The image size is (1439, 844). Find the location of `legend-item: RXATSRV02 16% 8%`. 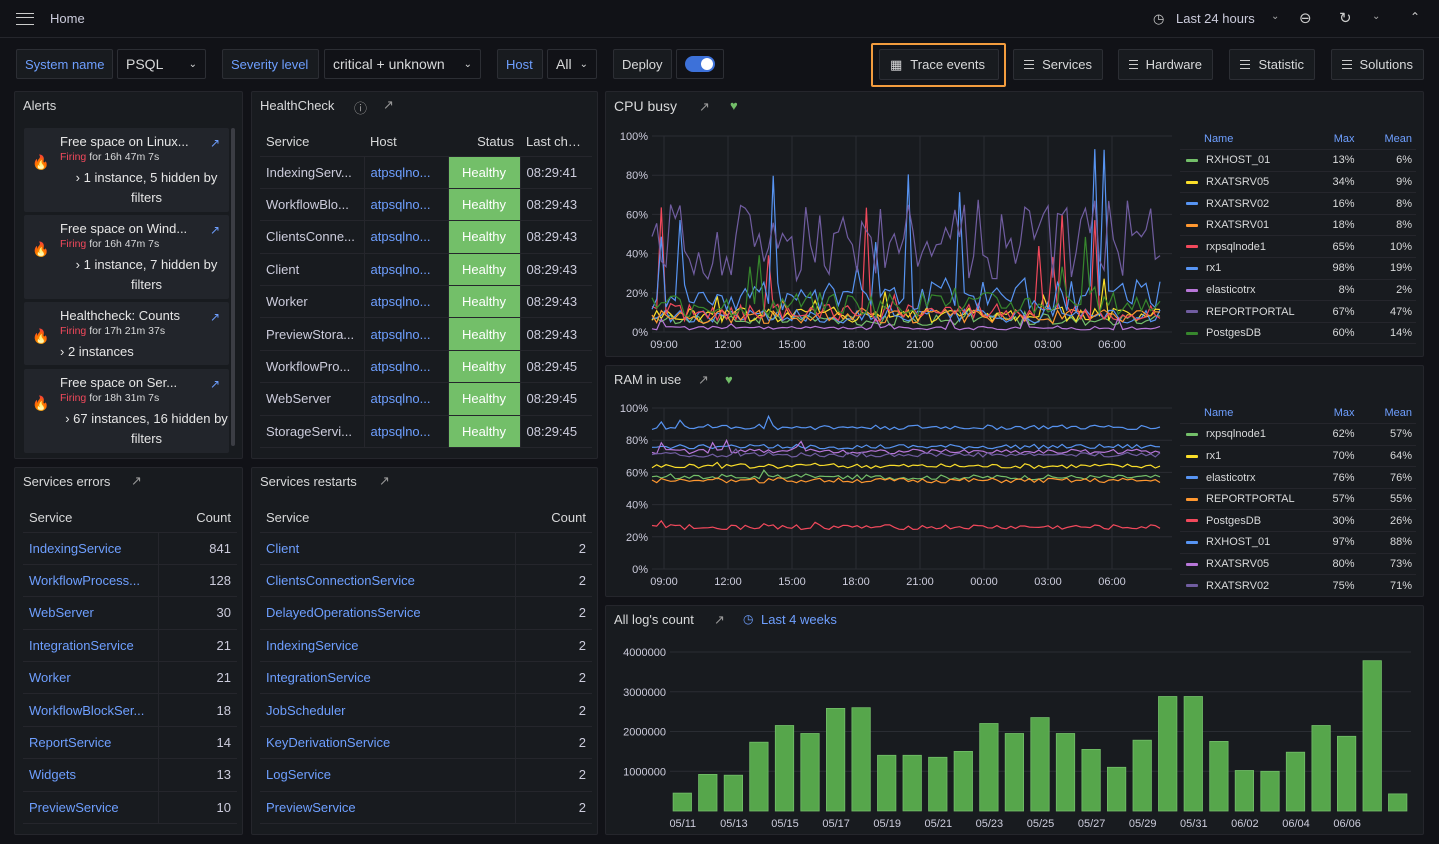

legend-item: RXATSRV02 16% 8% is located at coordinates (1298, 203).